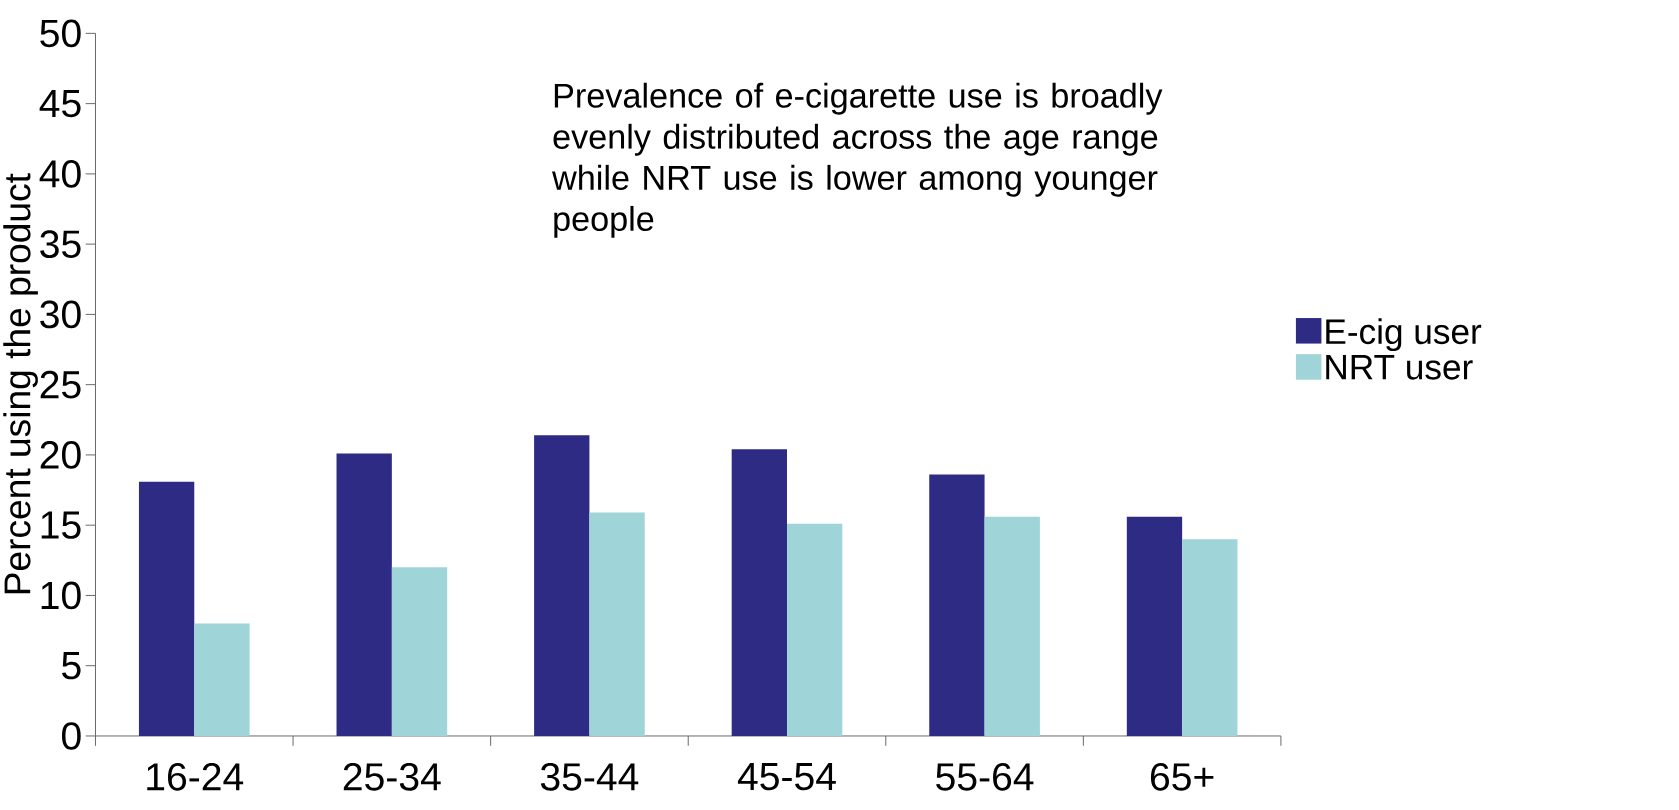 The height and width of the screenshot is (810, 1679). I want to click on legend-label: E-cig user, so click(1404, 335).